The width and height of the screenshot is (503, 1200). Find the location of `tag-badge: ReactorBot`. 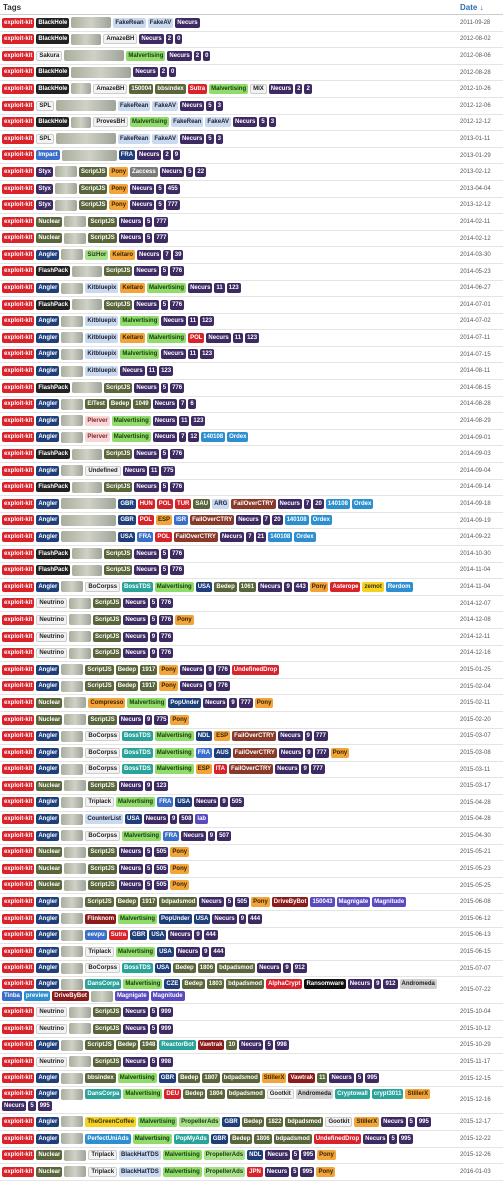

tag-badge: ReactorBot is located at coordinates (177, 1045).